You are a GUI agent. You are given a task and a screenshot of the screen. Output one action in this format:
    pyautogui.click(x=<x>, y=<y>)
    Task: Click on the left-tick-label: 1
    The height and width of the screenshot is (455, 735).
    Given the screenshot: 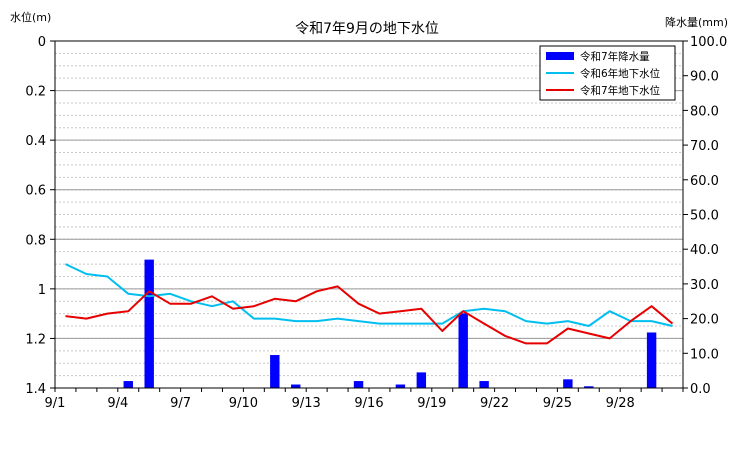 What is the action you would take?
    pyautogui.click(x=42, y=290)
    